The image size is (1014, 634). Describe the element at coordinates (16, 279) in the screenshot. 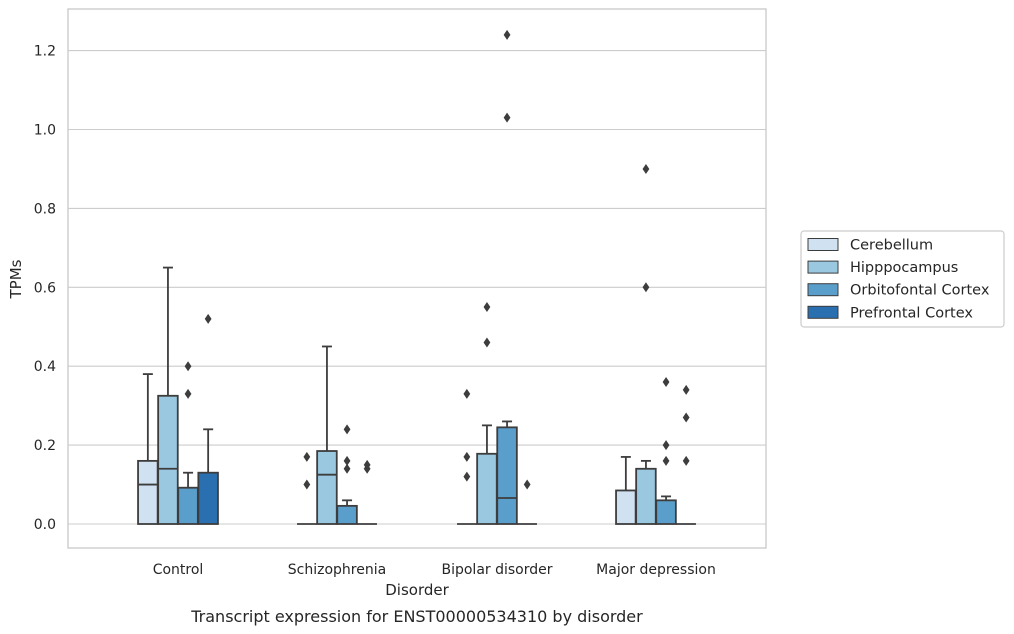

I see `y-axis-label: TPMs` at that location.